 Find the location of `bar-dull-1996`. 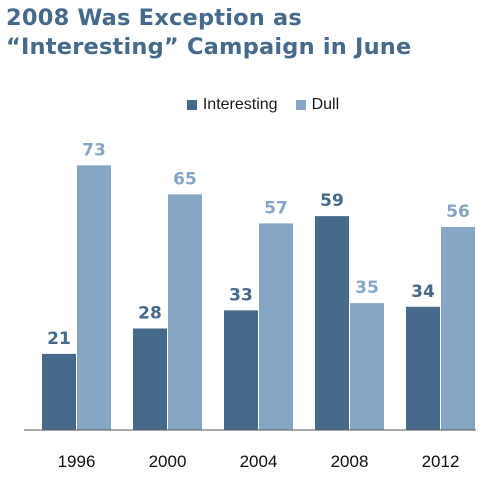

bar-dull-1996 is located at coordinates (94, 297).